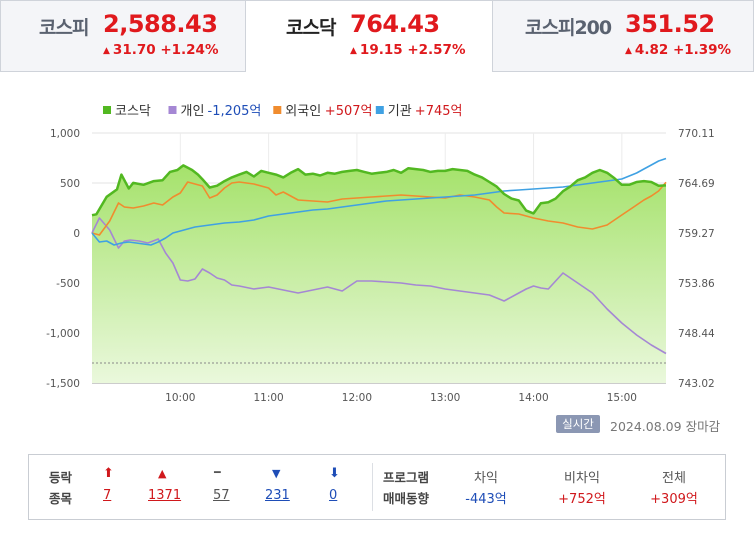 This screenshot has width=754, height=550. I want to click on legend-label-2: 외국인, so click(303, 111).